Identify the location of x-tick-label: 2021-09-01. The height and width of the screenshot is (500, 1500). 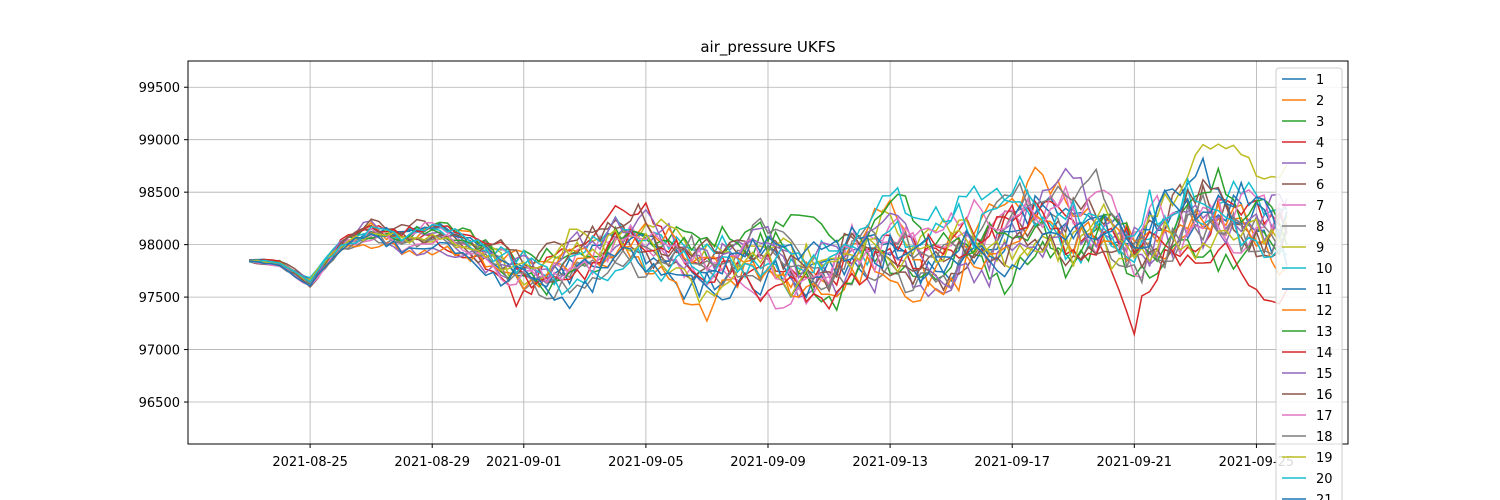
(524, 462).